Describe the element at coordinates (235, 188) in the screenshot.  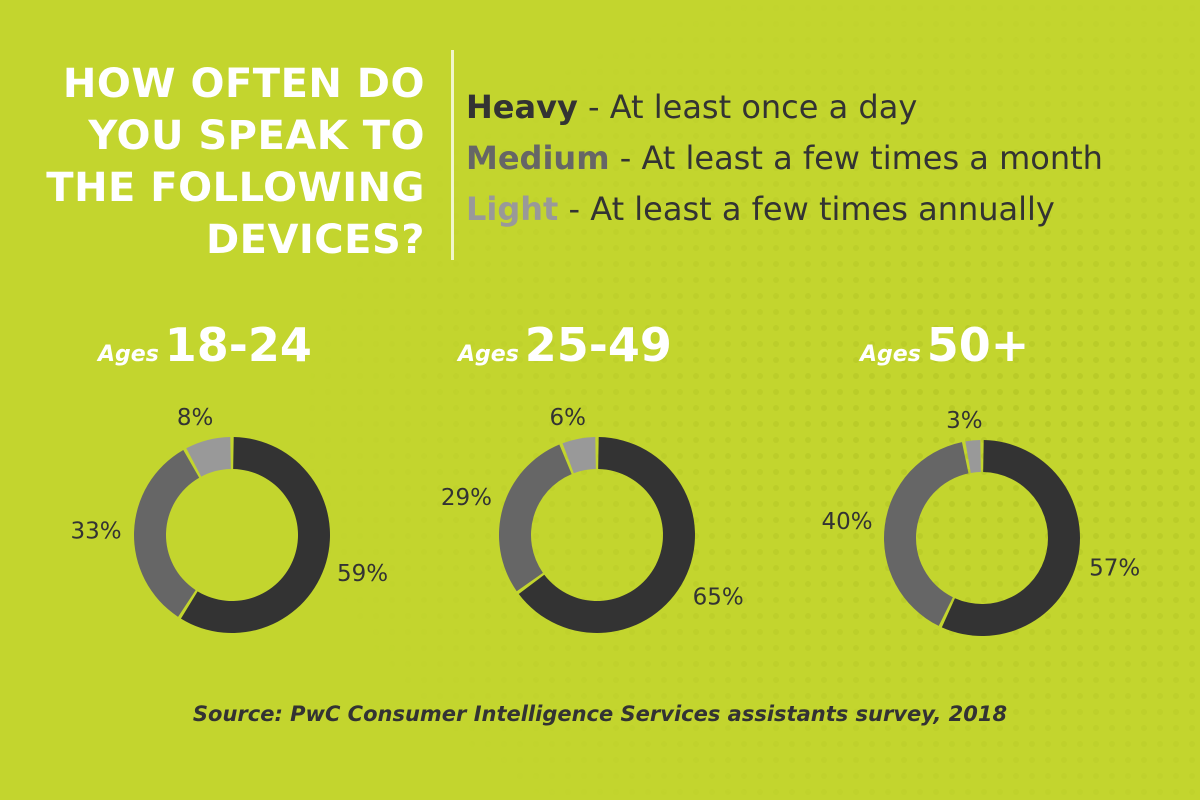
I see `title-line: THE FOLLOWING` at that location.